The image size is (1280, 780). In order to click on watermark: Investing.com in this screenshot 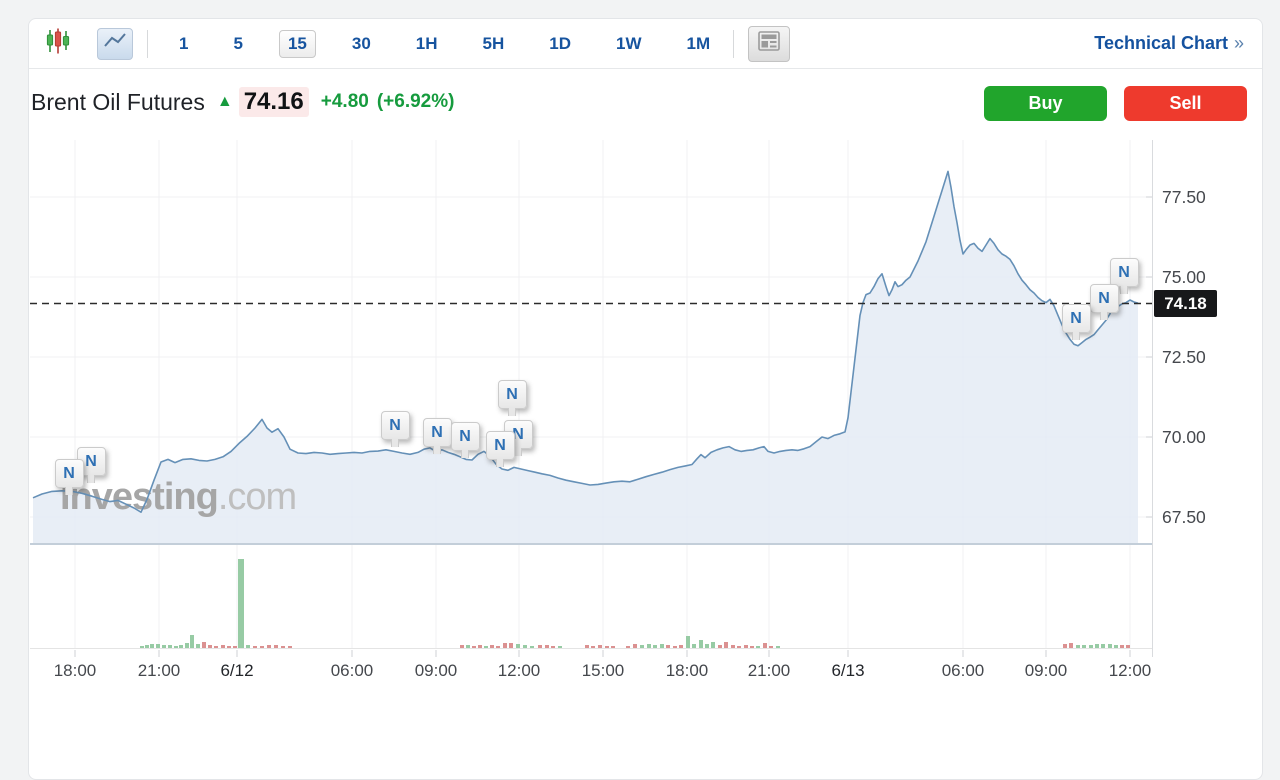, I will do `click(178, 497)`.